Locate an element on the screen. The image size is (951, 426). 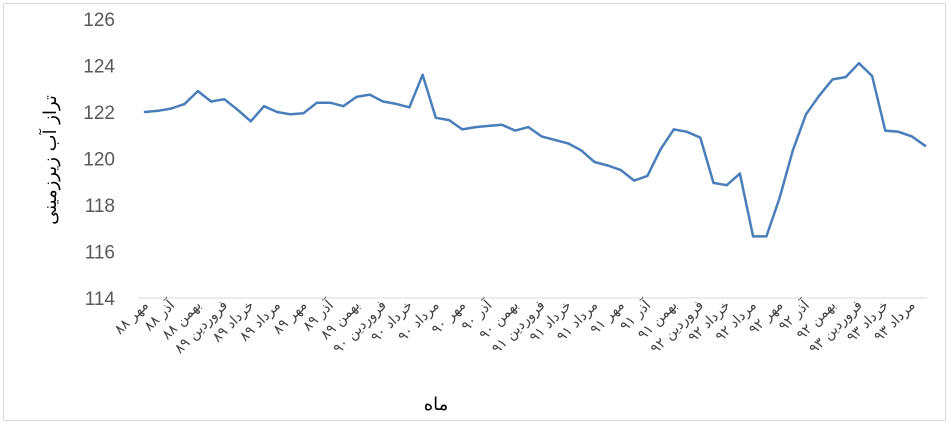
y-tick-label: 120 is located at coordinates (99, 160).